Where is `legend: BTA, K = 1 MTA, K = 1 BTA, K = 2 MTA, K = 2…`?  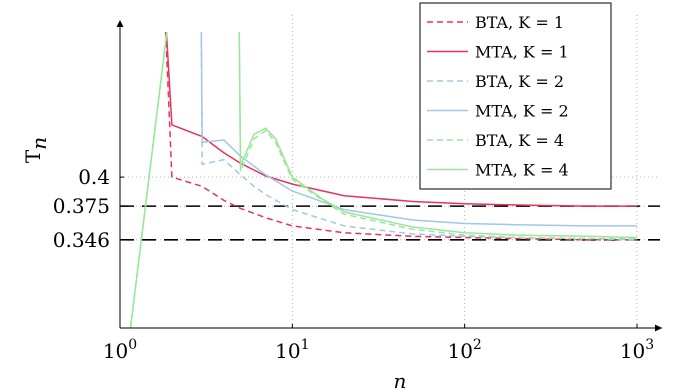 legend: BTA, K = 1 MTA, K = 1 BTA, K = 2 MTA, K = 2… is located at coordinates (515, 96).